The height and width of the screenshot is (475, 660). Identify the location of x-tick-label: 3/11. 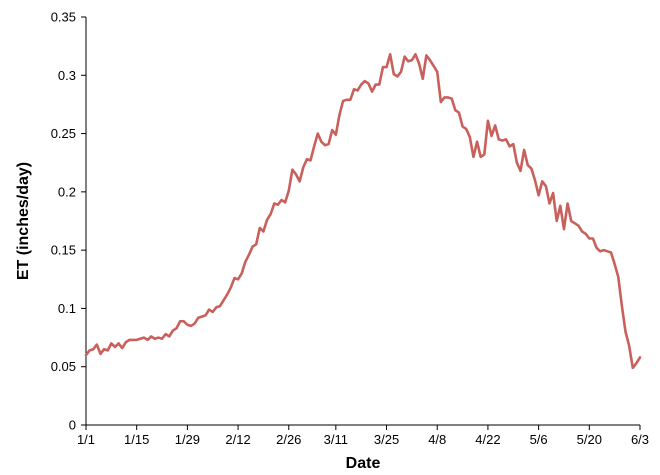
(336, 439).